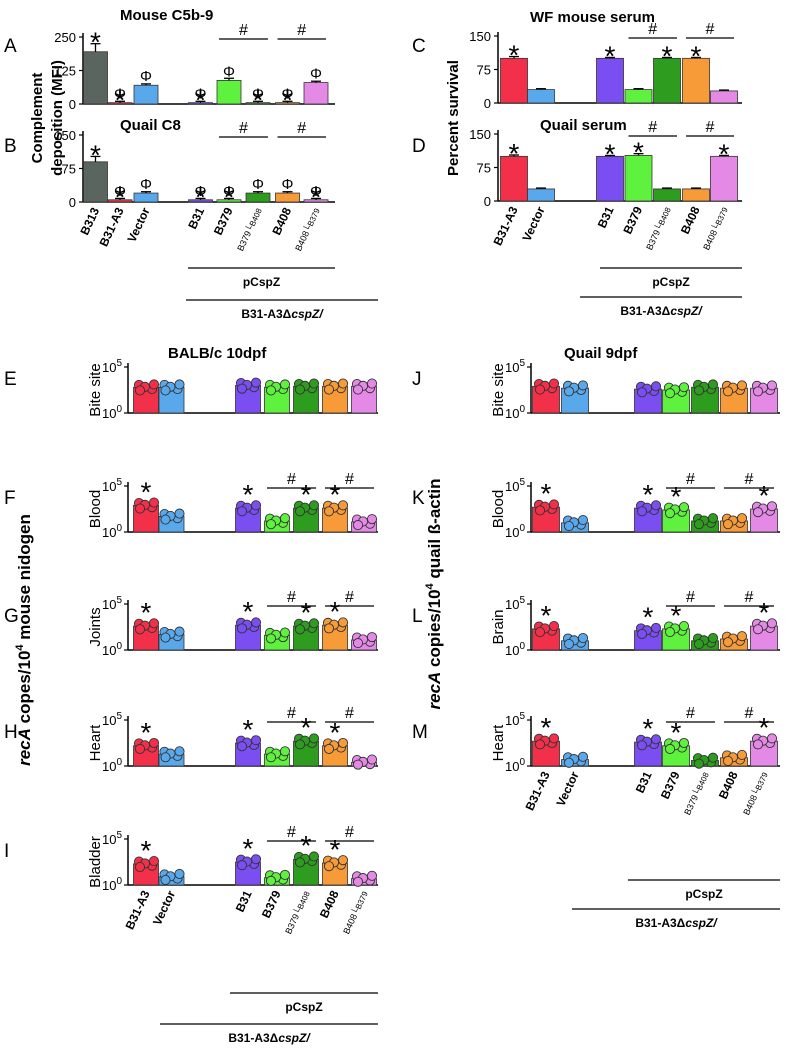  What do you see at coordinates (6, 851) in the screenshot?
I see `panel-letter: I` at bounding box center [6, 851].